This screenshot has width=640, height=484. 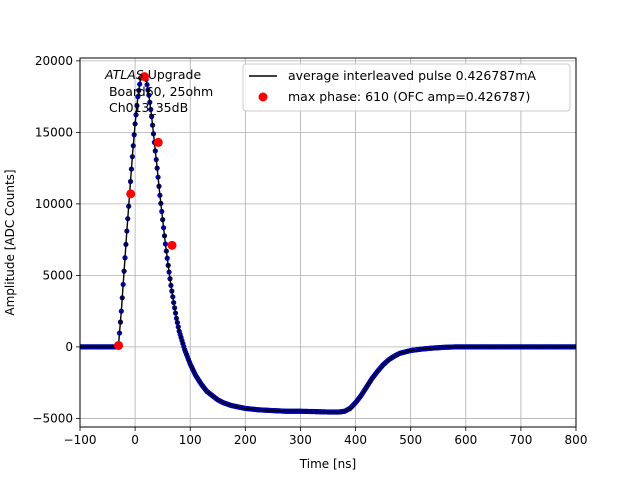 I want to click on y-axis-label: Amplitude [ADC Counts], so click(x=10, y=242).